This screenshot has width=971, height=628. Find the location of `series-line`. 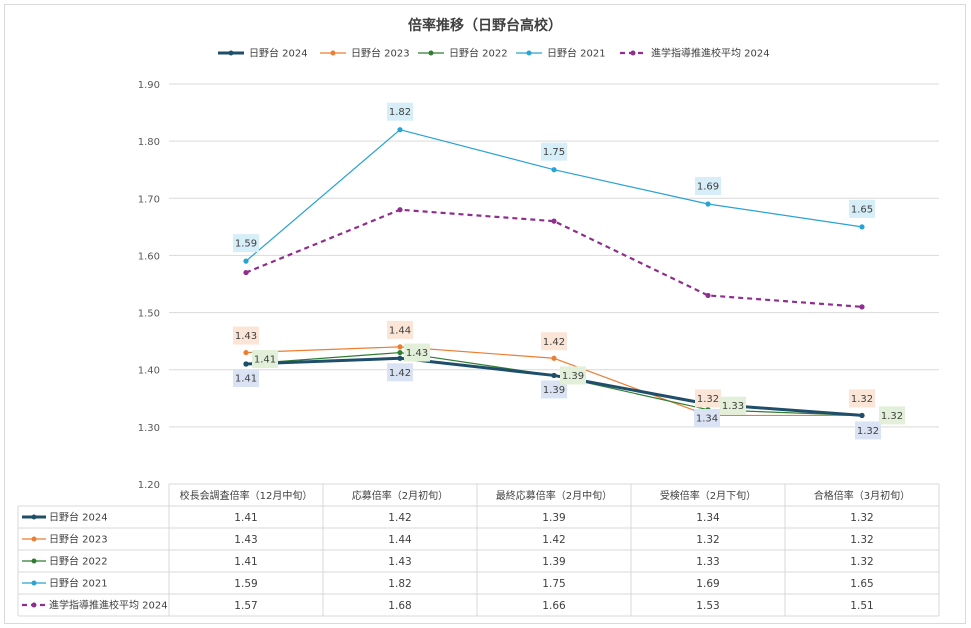

series-line is located at coordinates (554, 258).